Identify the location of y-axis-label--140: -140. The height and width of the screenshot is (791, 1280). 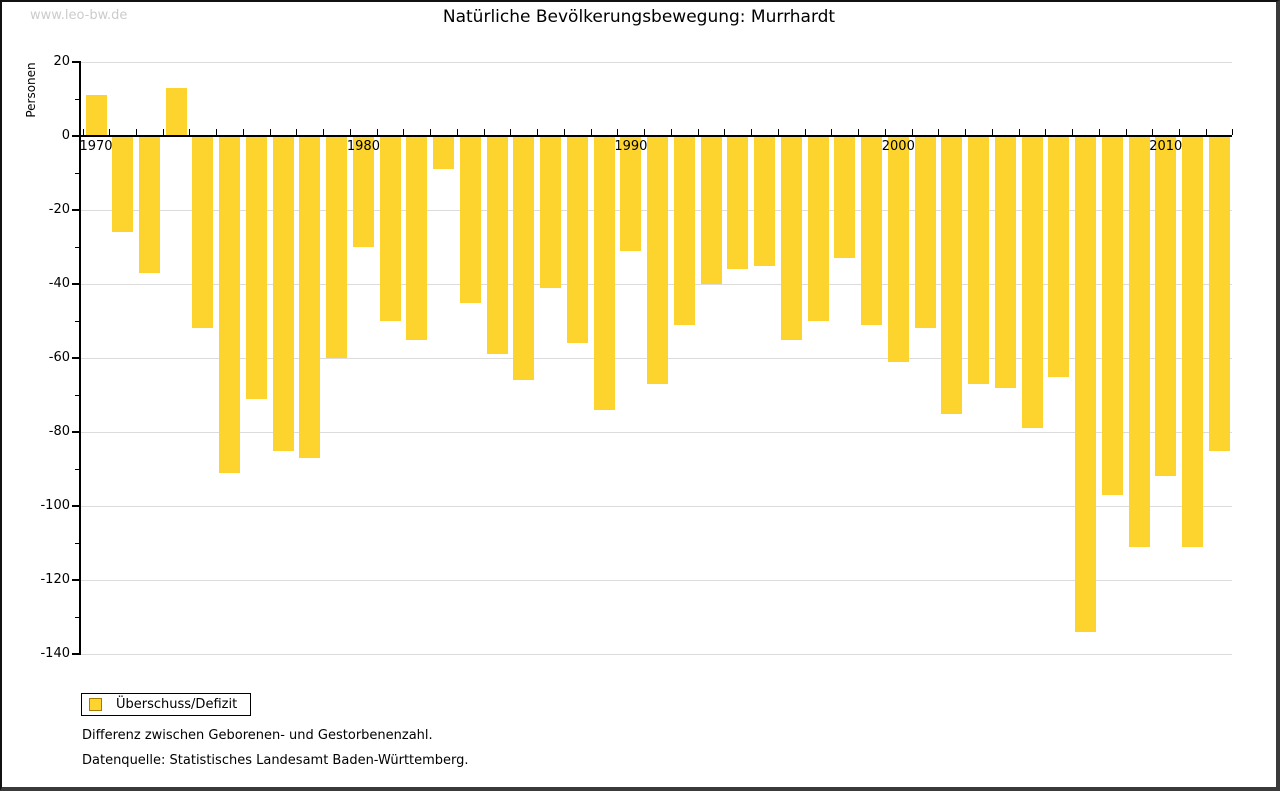
(55, 653).